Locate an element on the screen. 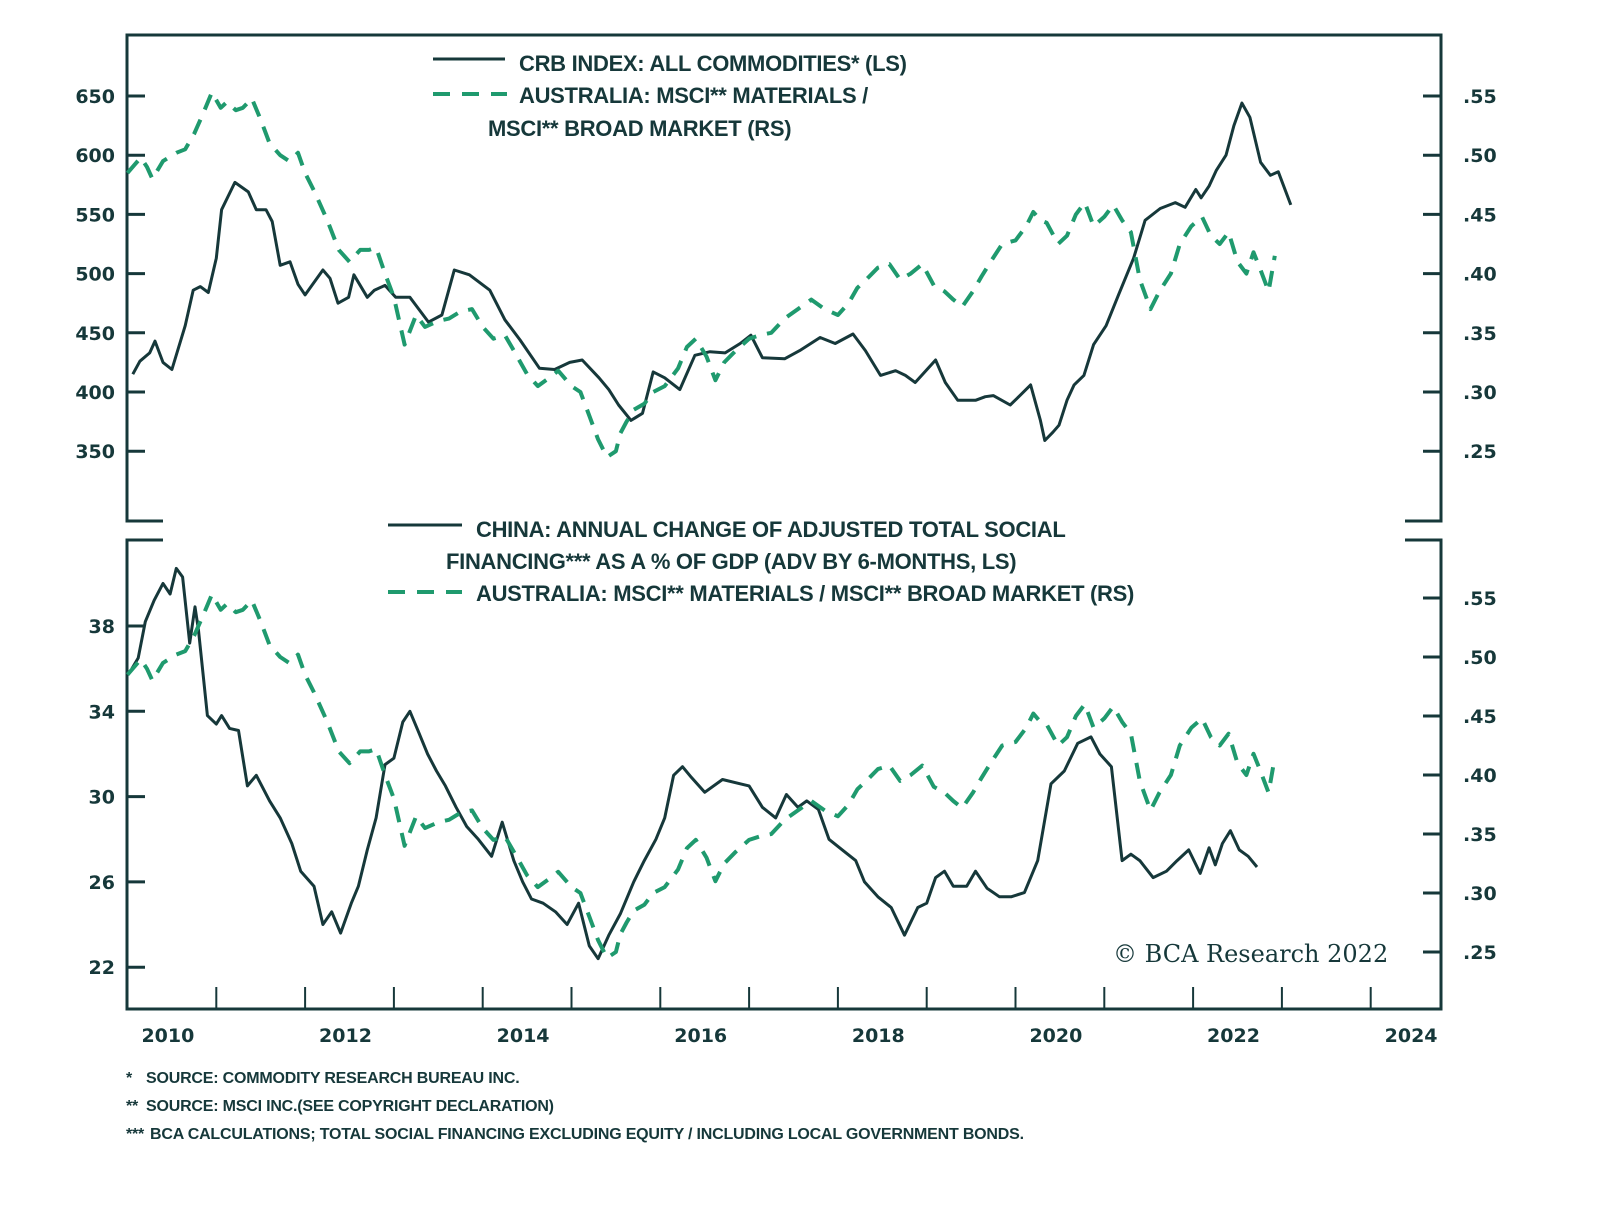 The image size is (1600, 1211). x-axis-tick-label: 2018 is located at coordinates (878, 1036).